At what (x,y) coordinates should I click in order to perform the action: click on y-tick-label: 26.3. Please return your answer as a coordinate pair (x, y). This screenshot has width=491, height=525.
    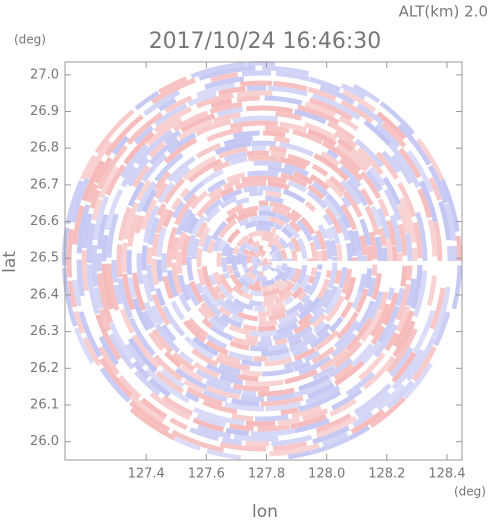
    Looking at the image, I should click on (44, 331).